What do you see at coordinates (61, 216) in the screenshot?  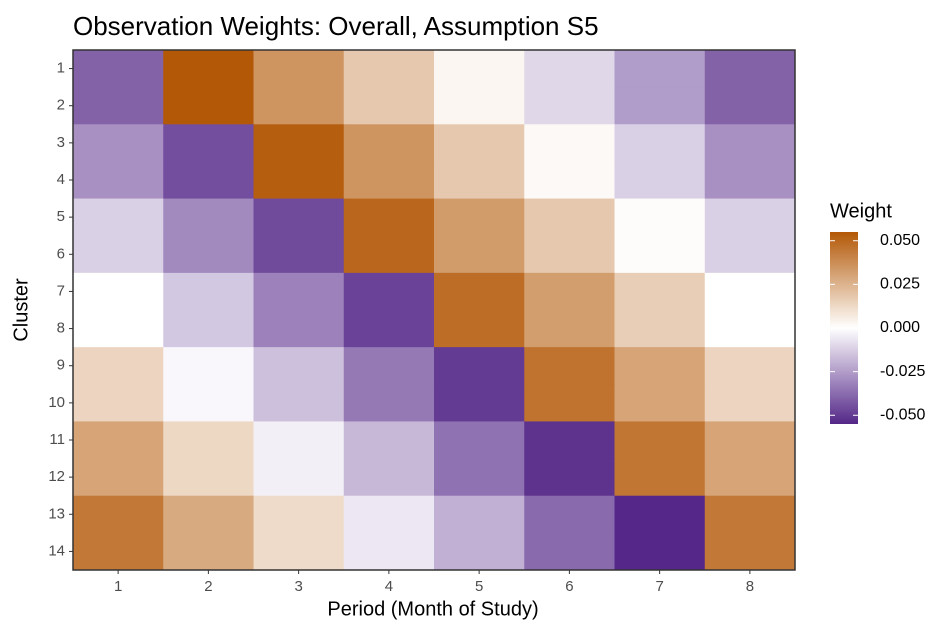 I see `y-tick-label: 5` at bounding box center [61, 216].